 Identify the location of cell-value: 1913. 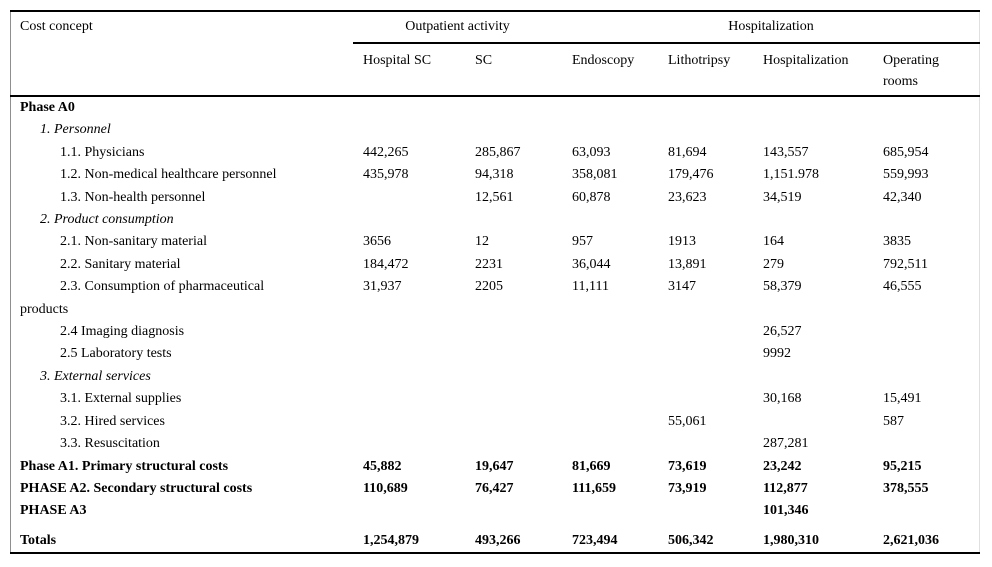
(682, 242).